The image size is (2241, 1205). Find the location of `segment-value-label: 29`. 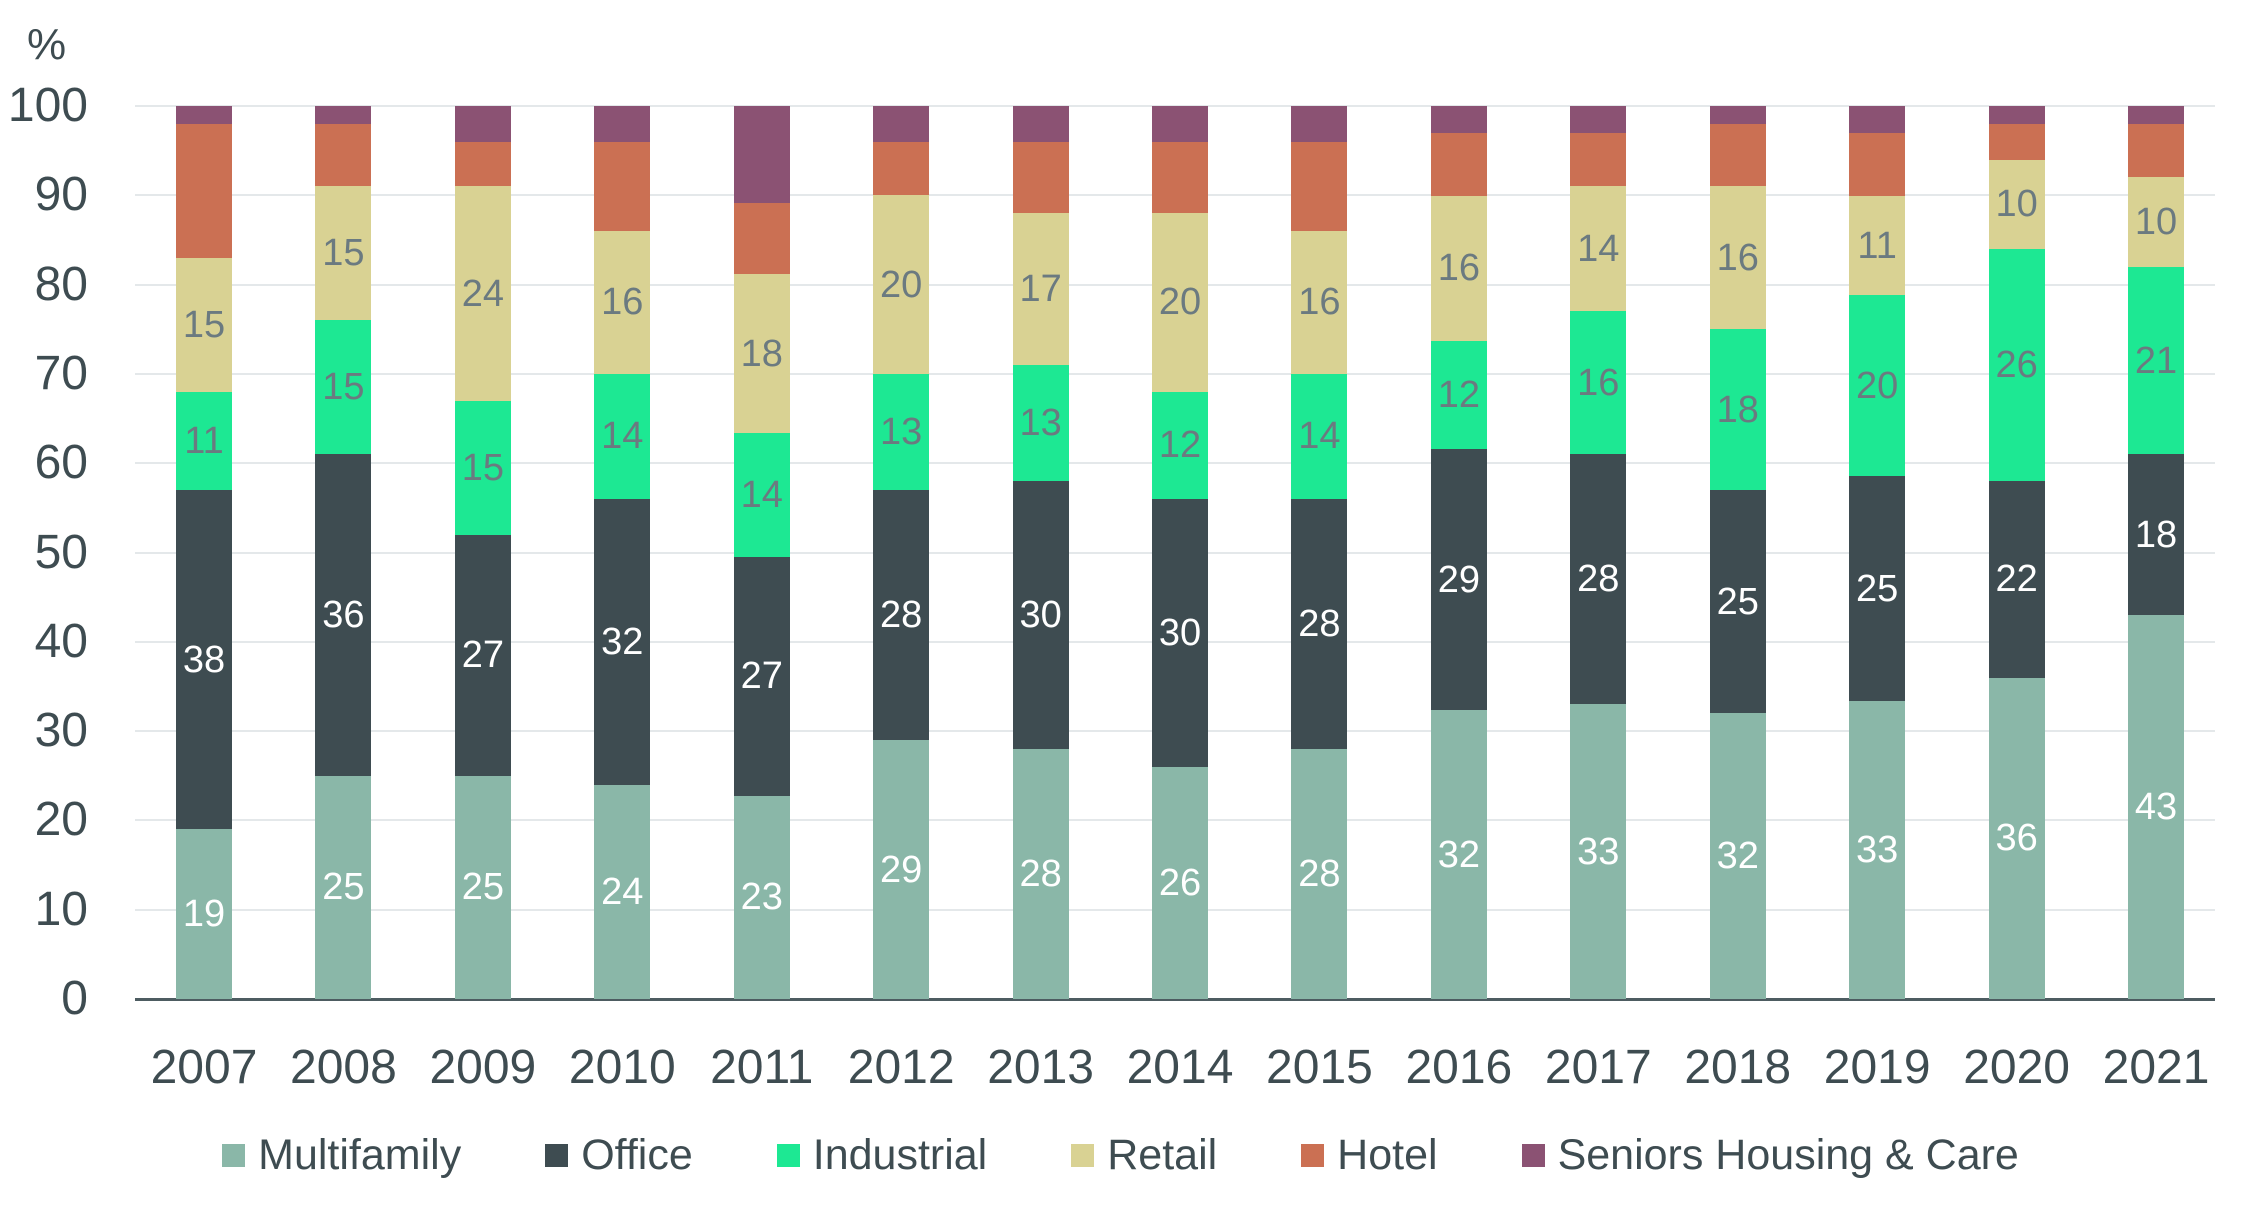

segment-value-label: 29 is located at coordinates (1458, 579).